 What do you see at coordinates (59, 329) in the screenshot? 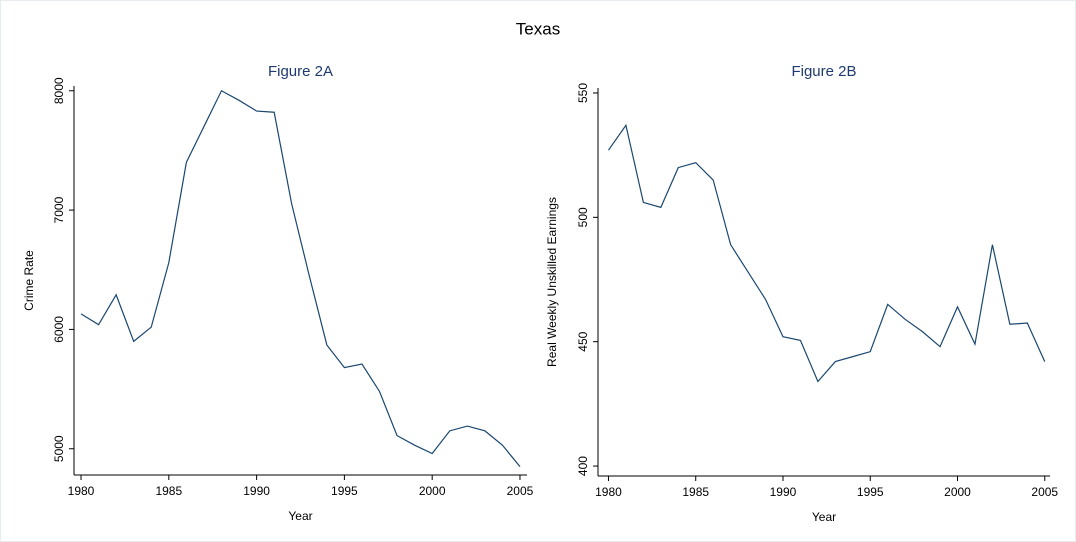
I see `y-tick-label: 6000` at bounding box center [59, 329].